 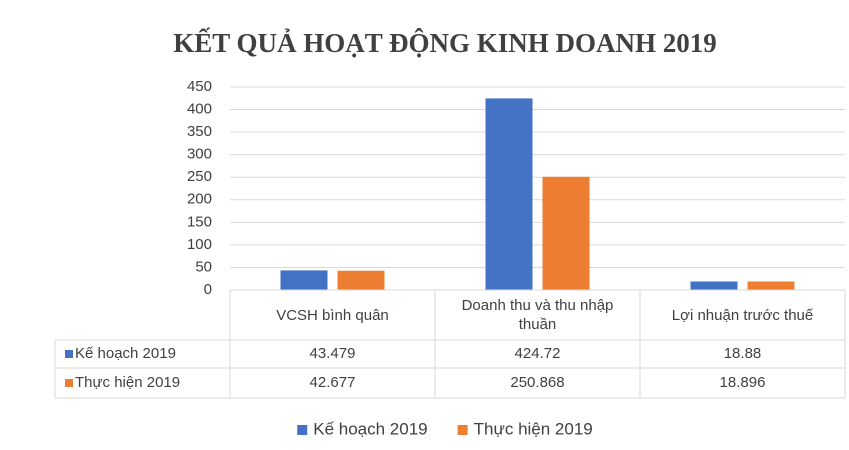 What do you see at coordinates (370, 428) in the screenshot?
I see `legend-label: Kế hoạch 2019` at bounding box center [370, 428].